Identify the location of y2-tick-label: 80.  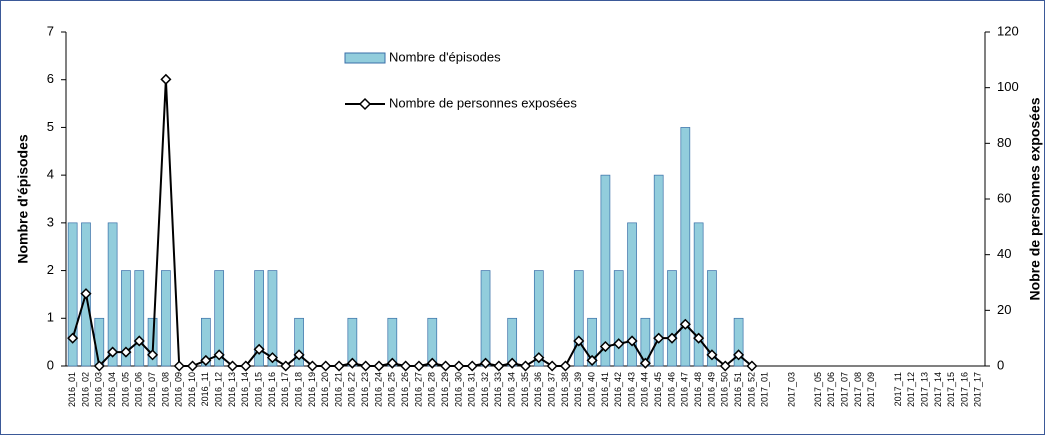
(1004, 142).